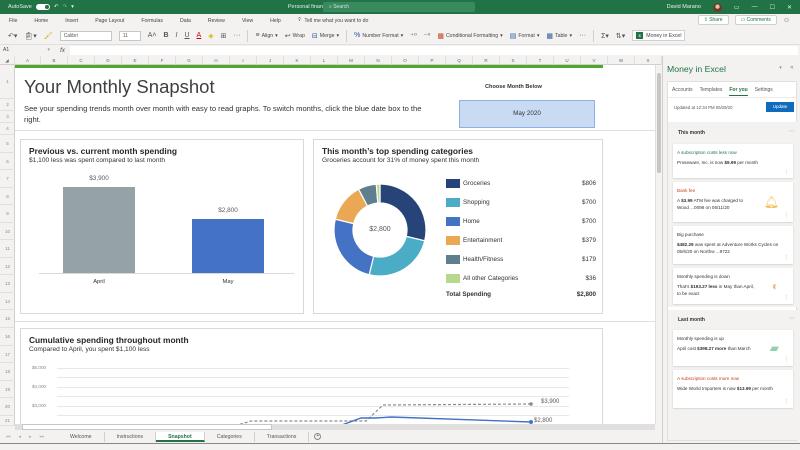  I want to click on column-header-r: R, so click(486, 60).